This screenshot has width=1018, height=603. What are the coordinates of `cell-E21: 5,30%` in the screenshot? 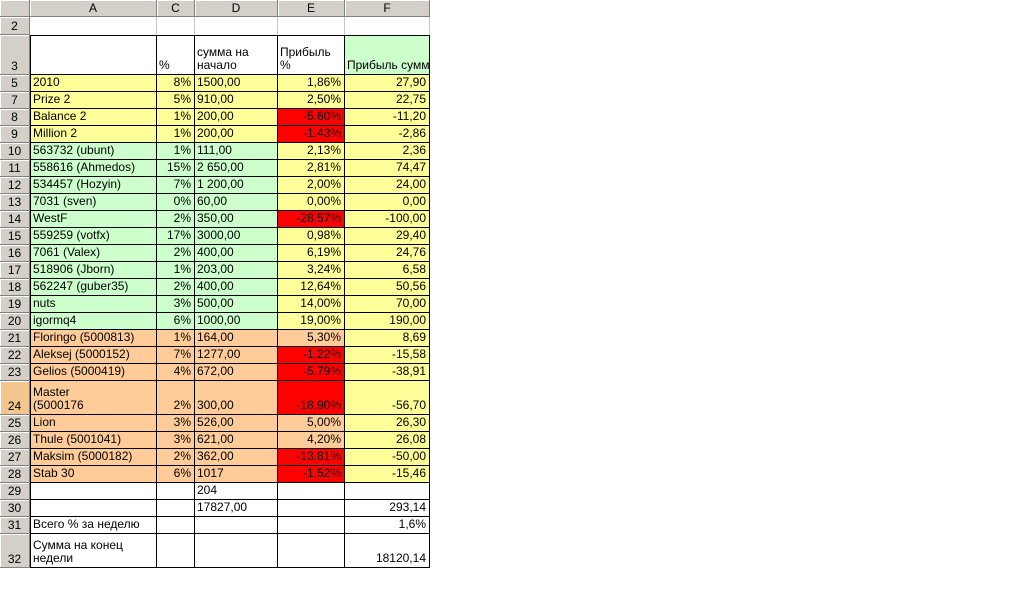 It's located at (311, 338).